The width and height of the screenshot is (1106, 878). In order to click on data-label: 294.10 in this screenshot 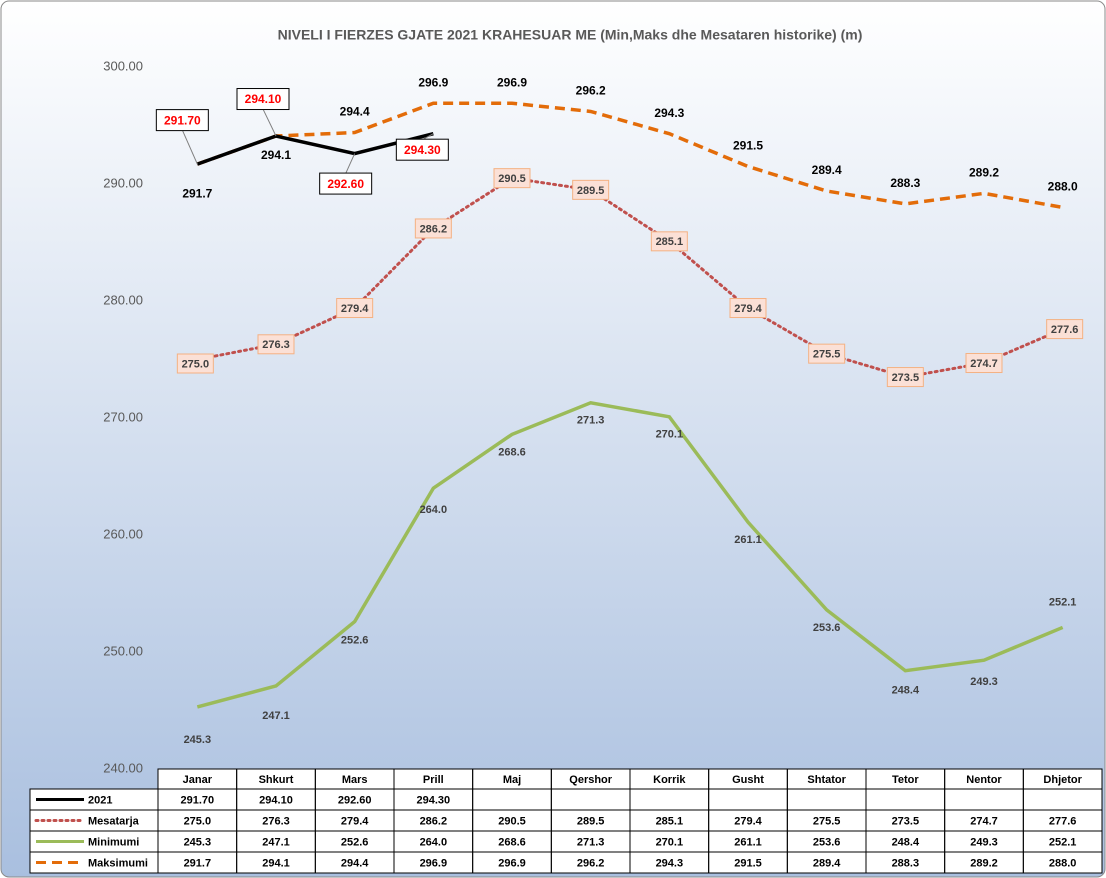, I will do `click(263, 99)`.